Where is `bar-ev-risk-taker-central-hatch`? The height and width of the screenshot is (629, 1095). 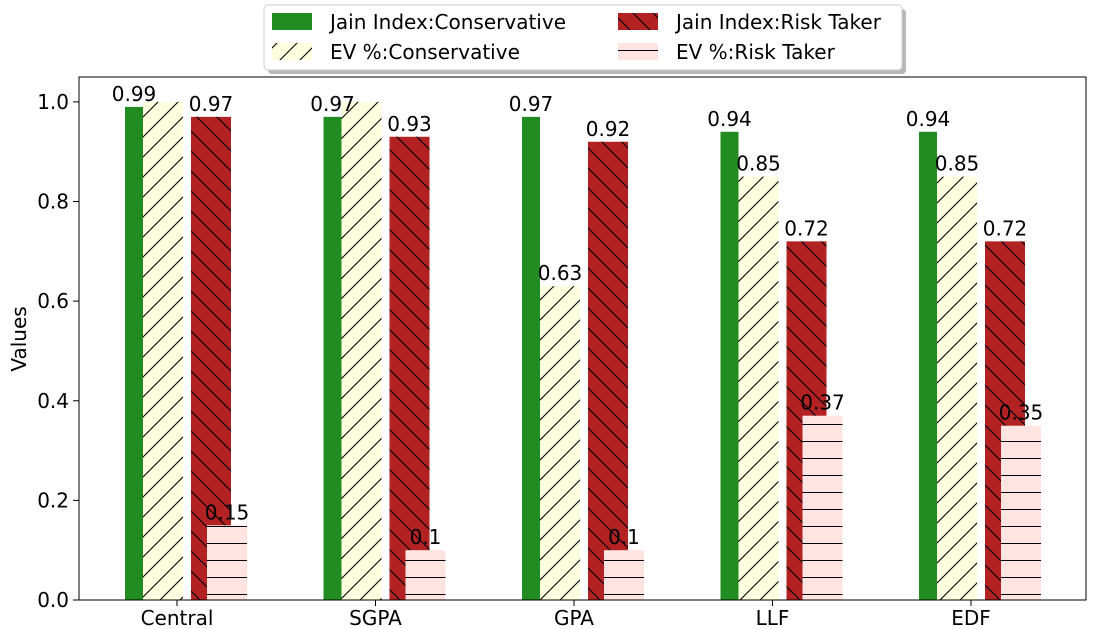
bar-ev-risk-taker-central-hatch is located at coordinates (227, 562).